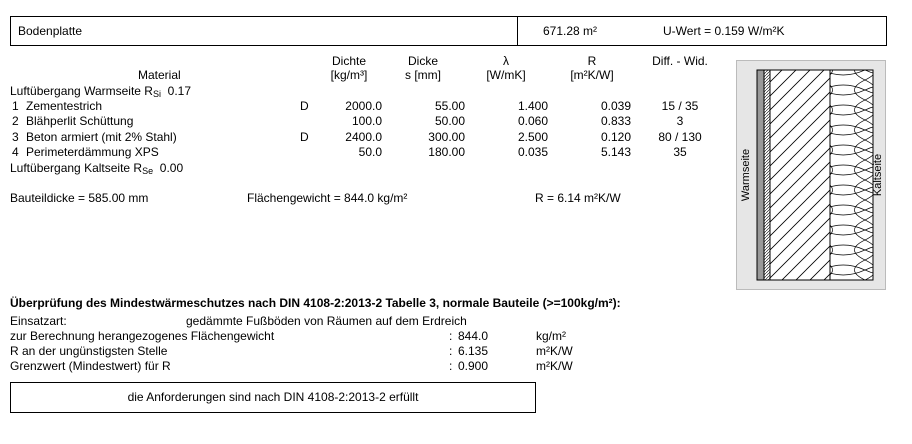 The image size is (912, 444). What do you see at coordinates (15, 106) in the screenshot?
I see `row-no: 1` at bounding box center [15, 106].